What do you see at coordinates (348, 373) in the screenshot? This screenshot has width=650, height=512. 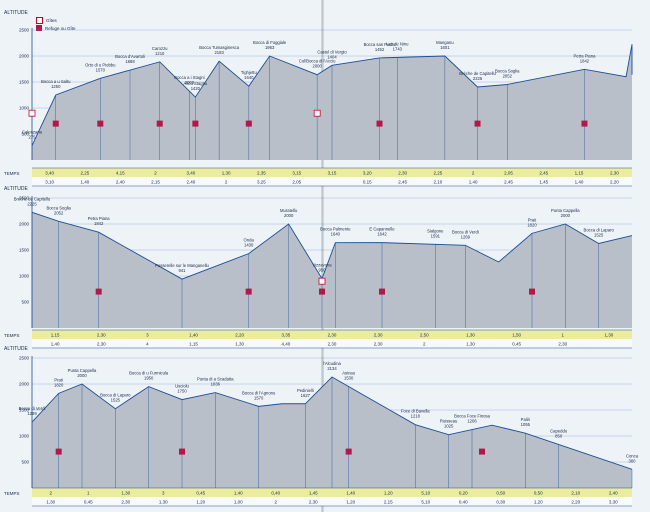 I see `station-name: Asinau` at bounding box center [348, 373].